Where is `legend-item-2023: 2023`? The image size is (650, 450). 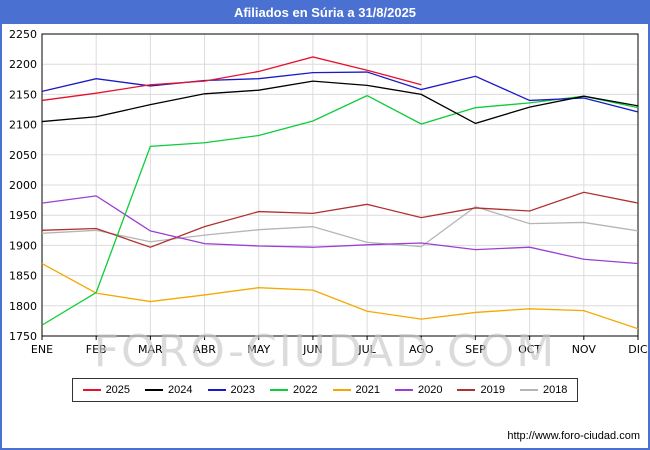 legend-item-2023: 2023 is located at coordinates (231, 390).